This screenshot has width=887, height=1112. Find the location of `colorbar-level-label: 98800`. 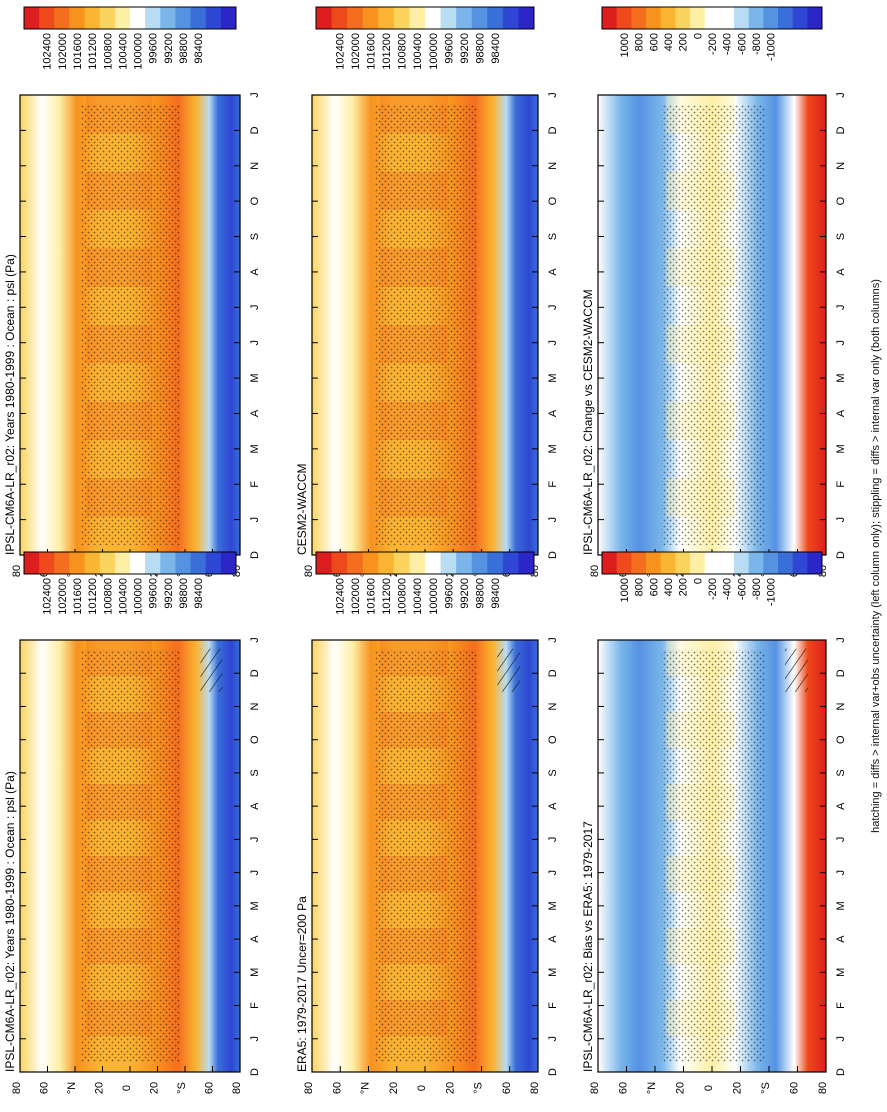

colorbar-level-label: 98800 is located at coordinates (184, 48).